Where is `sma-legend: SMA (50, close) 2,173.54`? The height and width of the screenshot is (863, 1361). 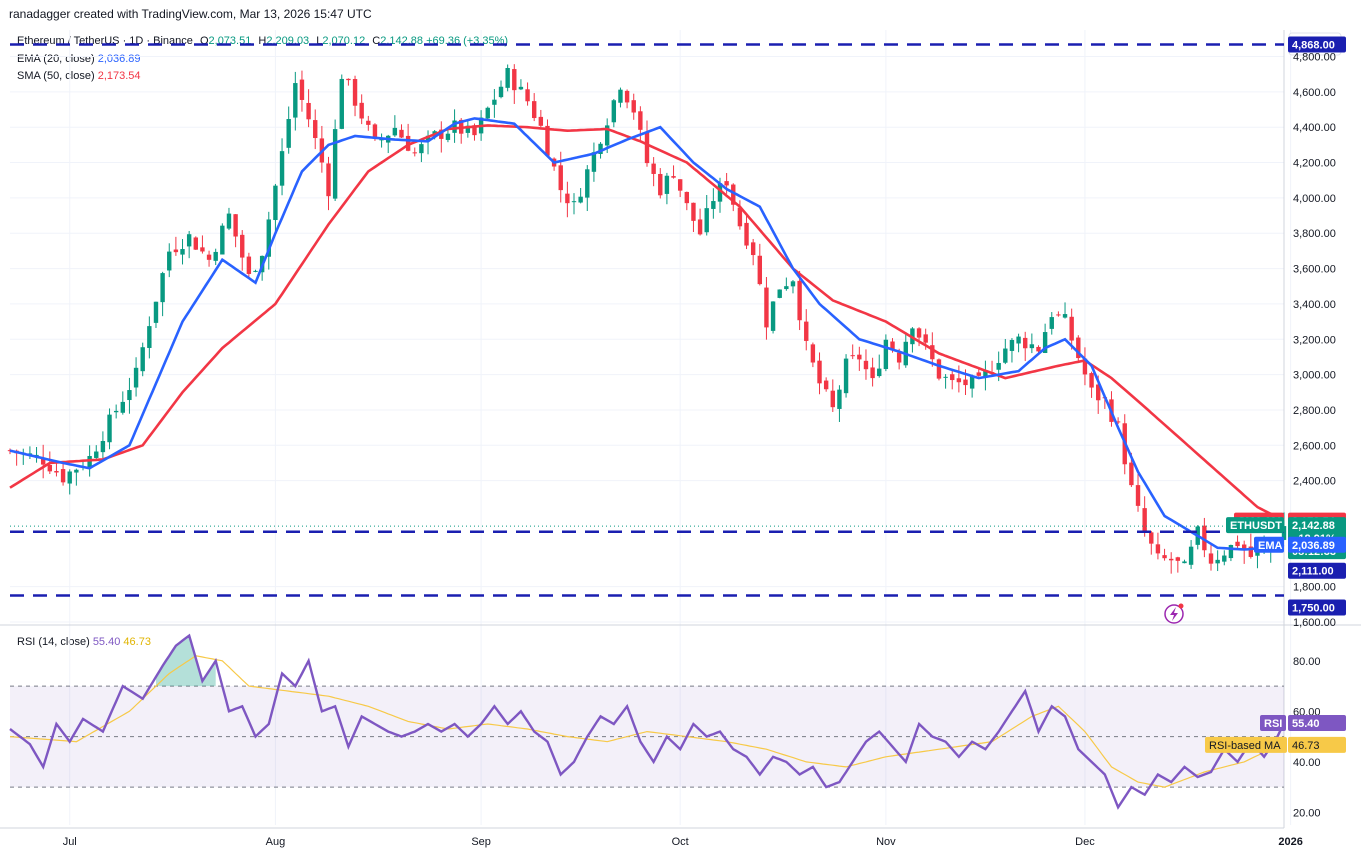
sma-legend: SMA (50, close) 2,173.54 is located at coordinates (79, 76).